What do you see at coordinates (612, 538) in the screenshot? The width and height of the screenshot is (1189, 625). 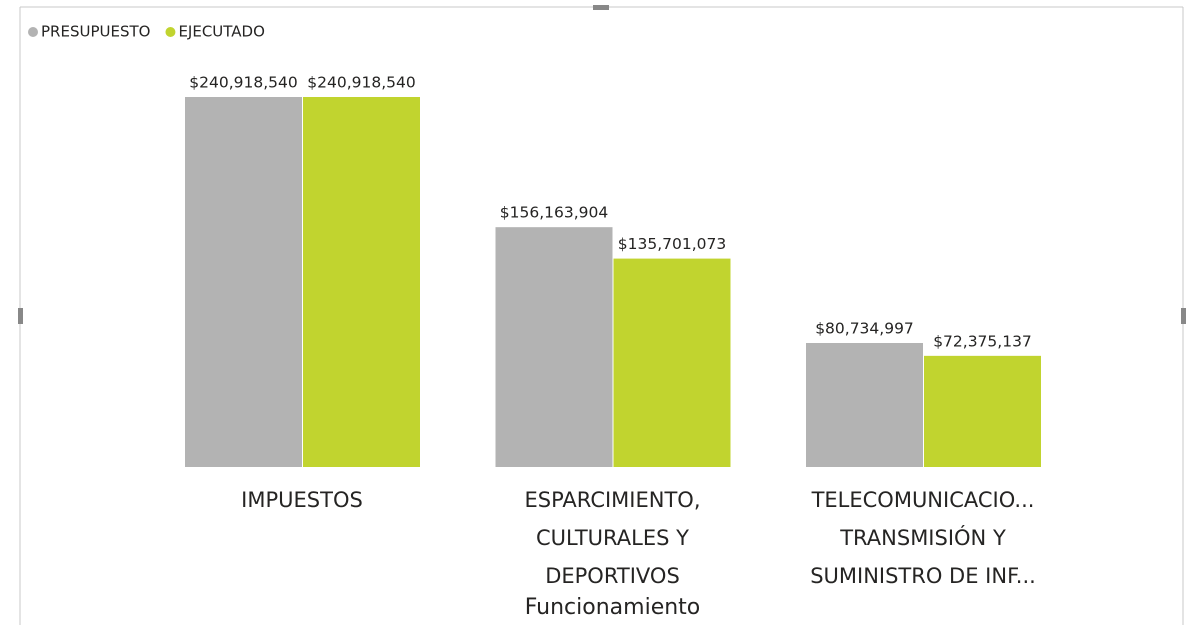 I see `x-tick-label: ESPARCIMIENTO, CULTURALES Y DEPORTIVOS` at bounding box center [612, 538].